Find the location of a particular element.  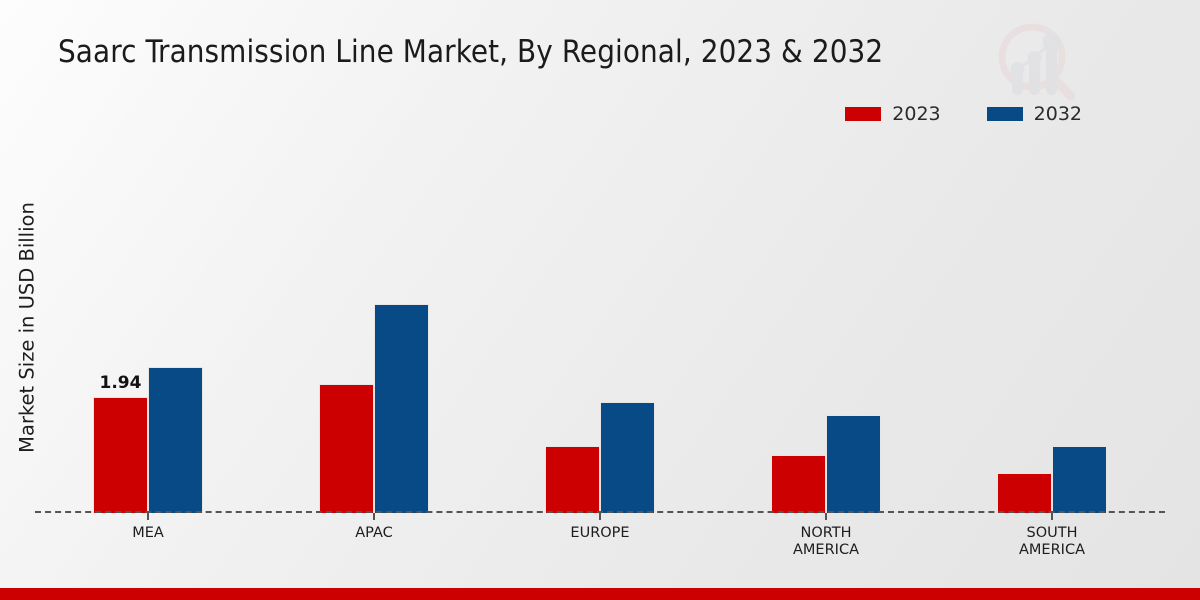

watermark-logo is located at coordinates (1035, 62).